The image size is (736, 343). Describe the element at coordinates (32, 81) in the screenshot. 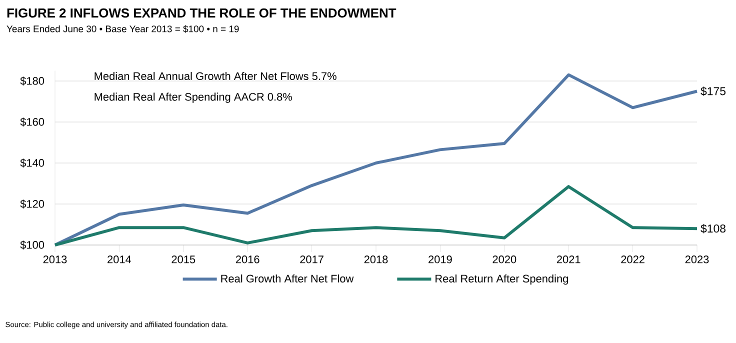

I see `y-tick-label: $180` at that location.